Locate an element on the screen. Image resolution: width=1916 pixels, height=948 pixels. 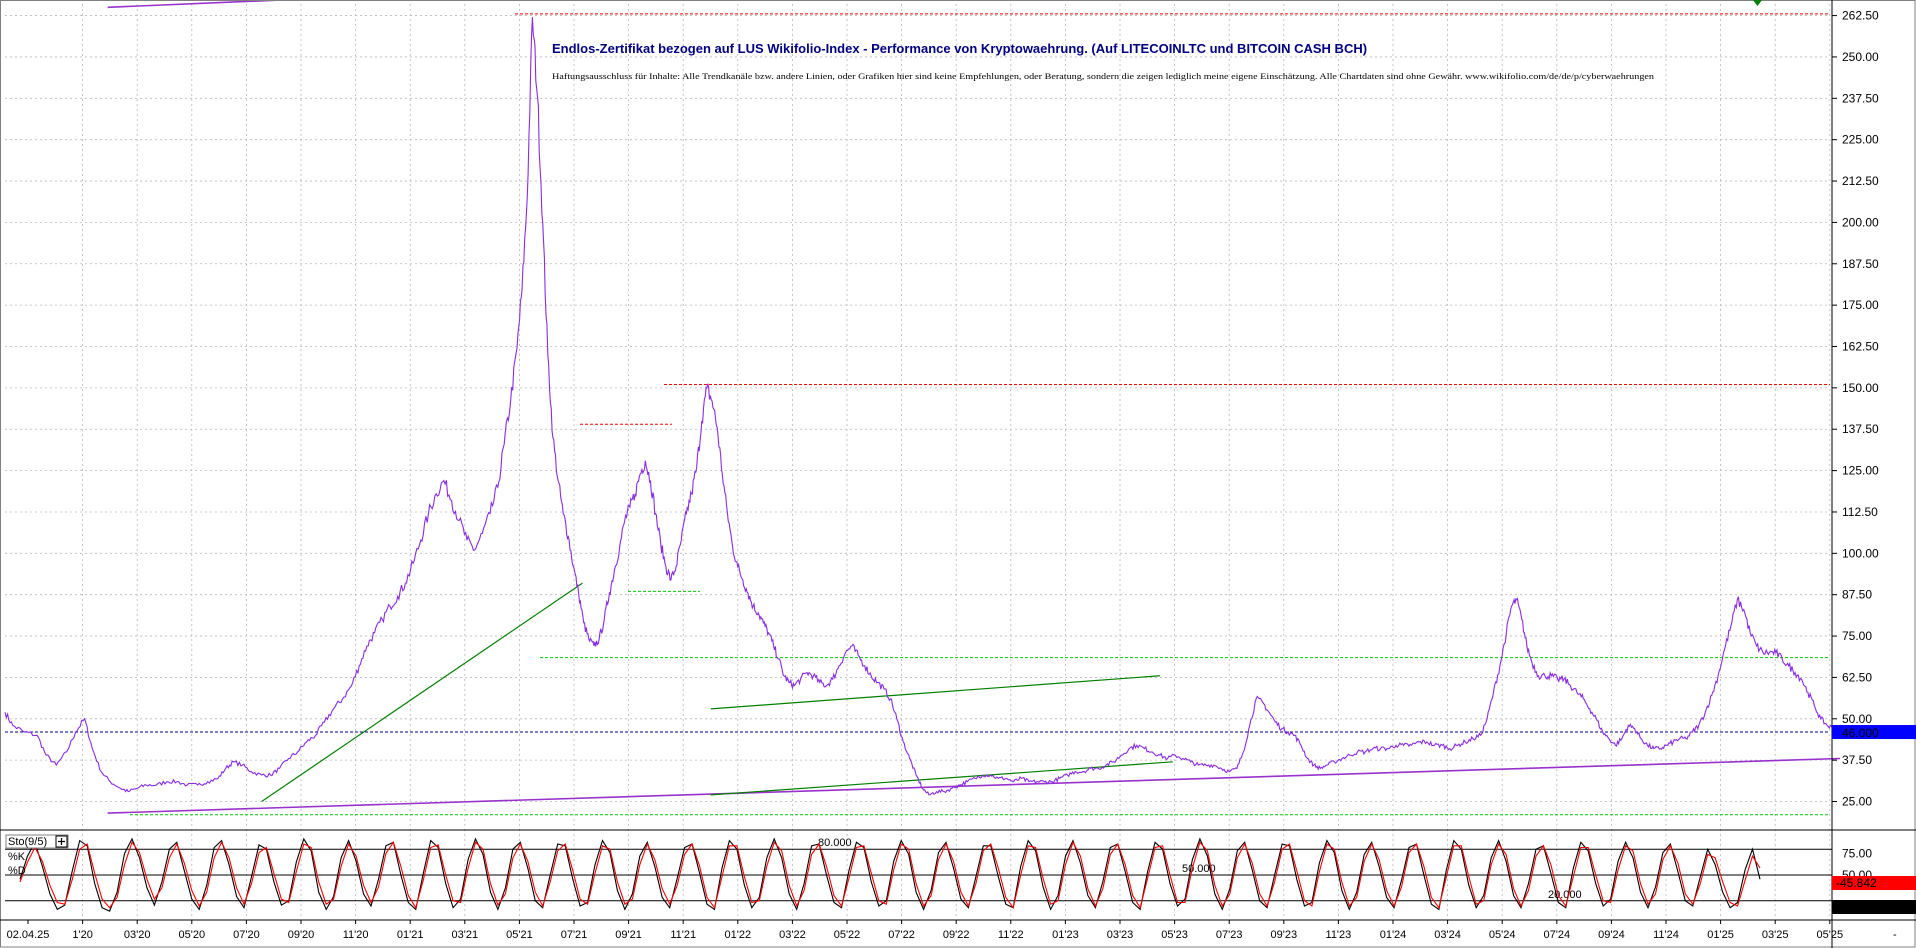
x-tick-label: 09'22 is located at coordinates (956, 935).